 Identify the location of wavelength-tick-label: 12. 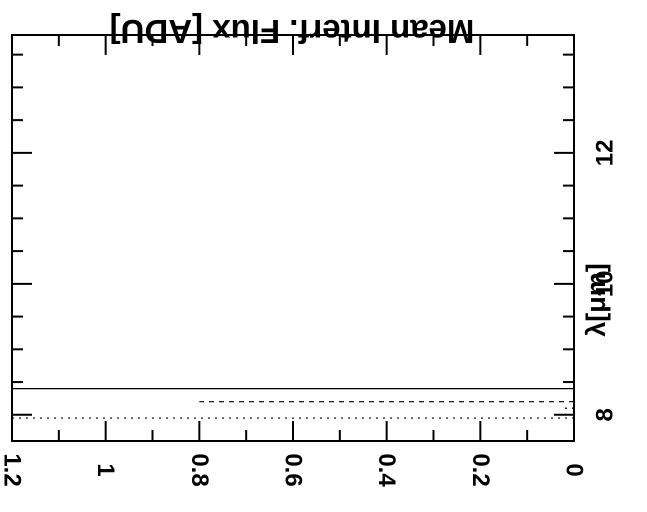
(605, 153).